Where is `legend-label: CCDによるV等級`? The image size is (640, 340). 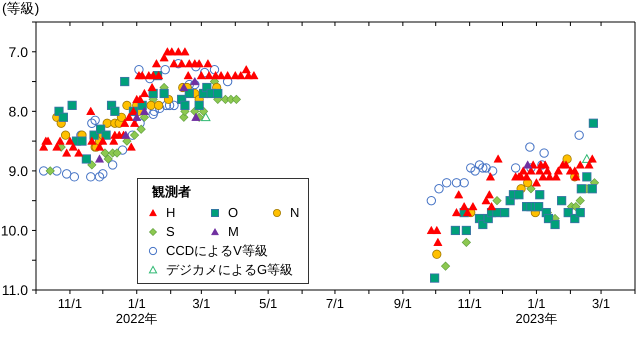
legend-label: CCDによるV等級 is located at coordinates (217, 251).